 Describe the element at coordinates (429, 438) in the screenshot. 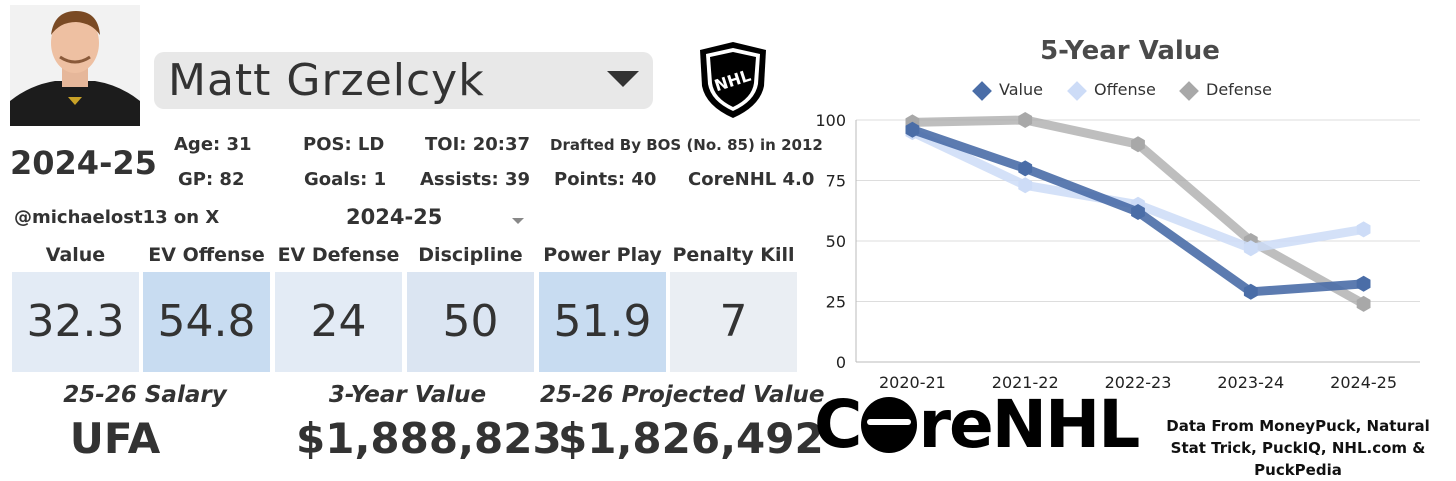

I see `three-year-value: $1,888,823` at that location.